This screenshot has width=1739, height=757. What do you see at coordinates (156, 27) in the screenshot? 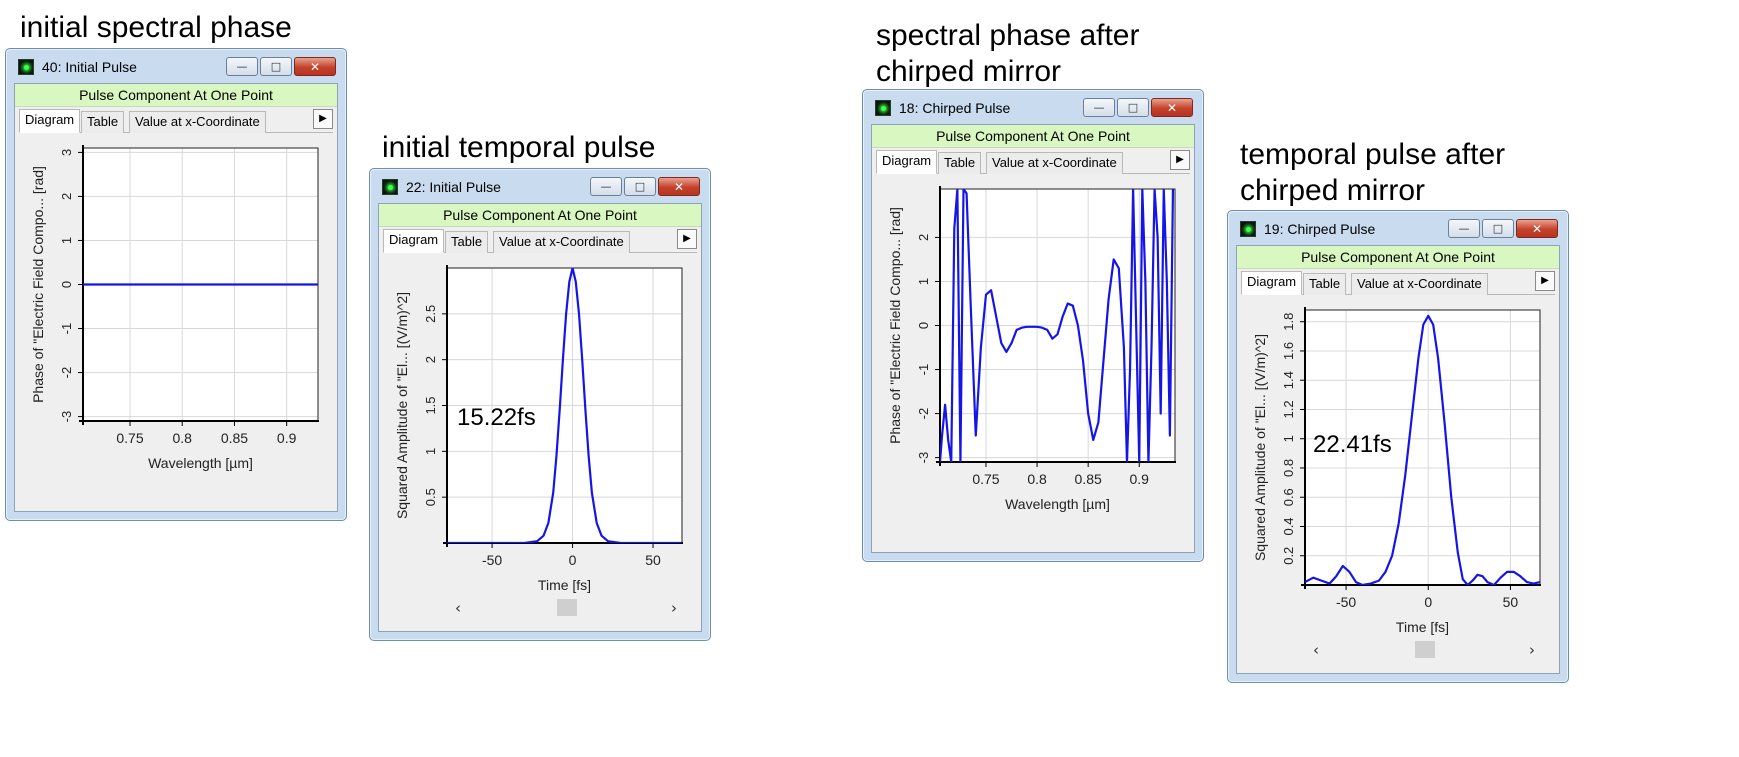
I see `caption-initial-spectral-phase: initial spectral phase` at bounding box center [156, 27].